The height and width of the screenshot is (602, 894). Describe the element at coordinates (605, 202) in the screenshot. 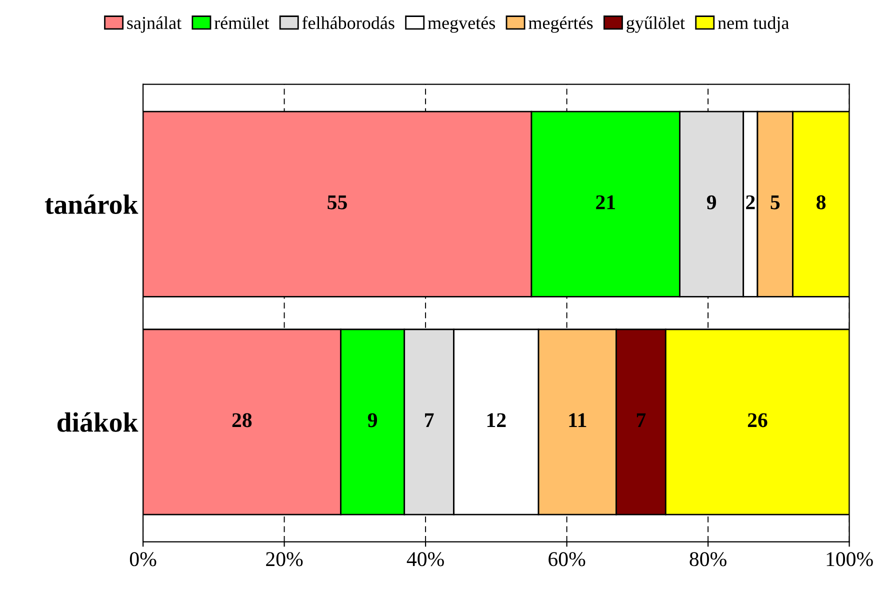

I see `data-label: 21` at that location.